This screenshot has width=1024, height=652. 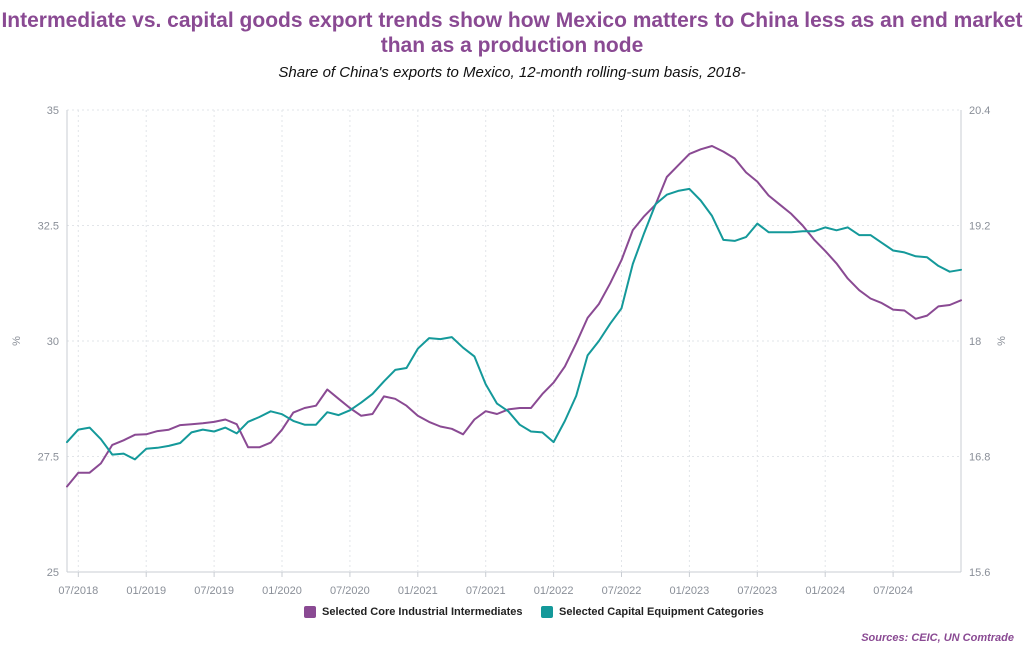 What do you see at coordinates (979, 111) in the screenshot?
I see `y-right-tick-label: 20.4` at bounding box center [979, 111].